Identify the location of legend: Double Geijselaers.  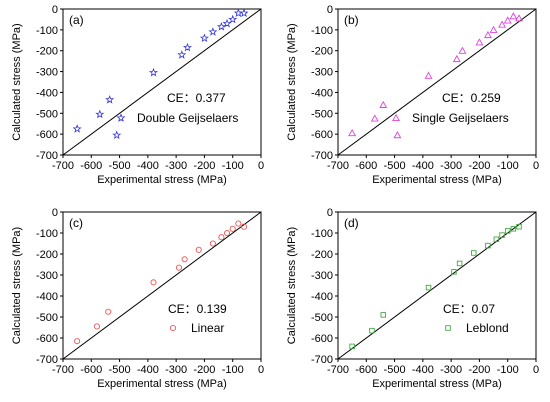
(177, 118).